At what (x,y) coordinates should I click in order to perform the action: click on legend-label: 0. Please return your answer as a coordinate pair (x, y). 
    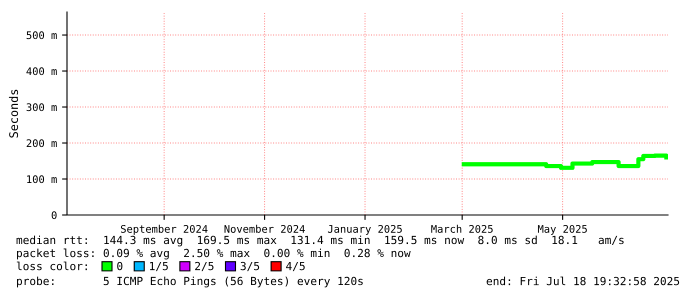
    Looking at the image, I should click on (119, 266).